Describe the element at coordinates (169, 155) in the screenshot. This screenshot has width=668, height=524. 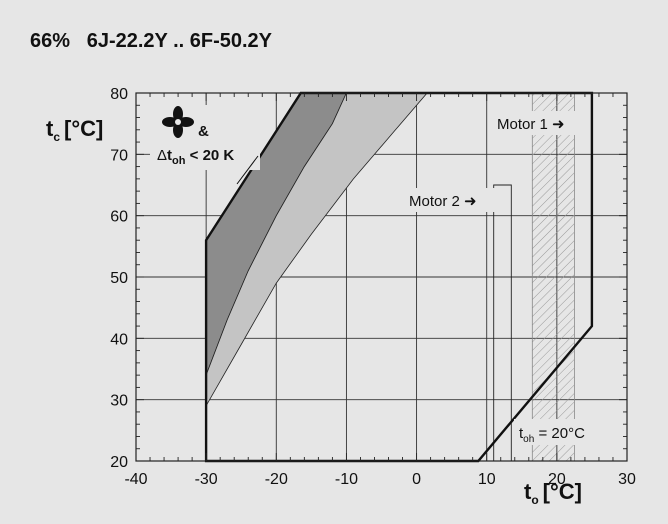
I see `fan-t: t` at that location.